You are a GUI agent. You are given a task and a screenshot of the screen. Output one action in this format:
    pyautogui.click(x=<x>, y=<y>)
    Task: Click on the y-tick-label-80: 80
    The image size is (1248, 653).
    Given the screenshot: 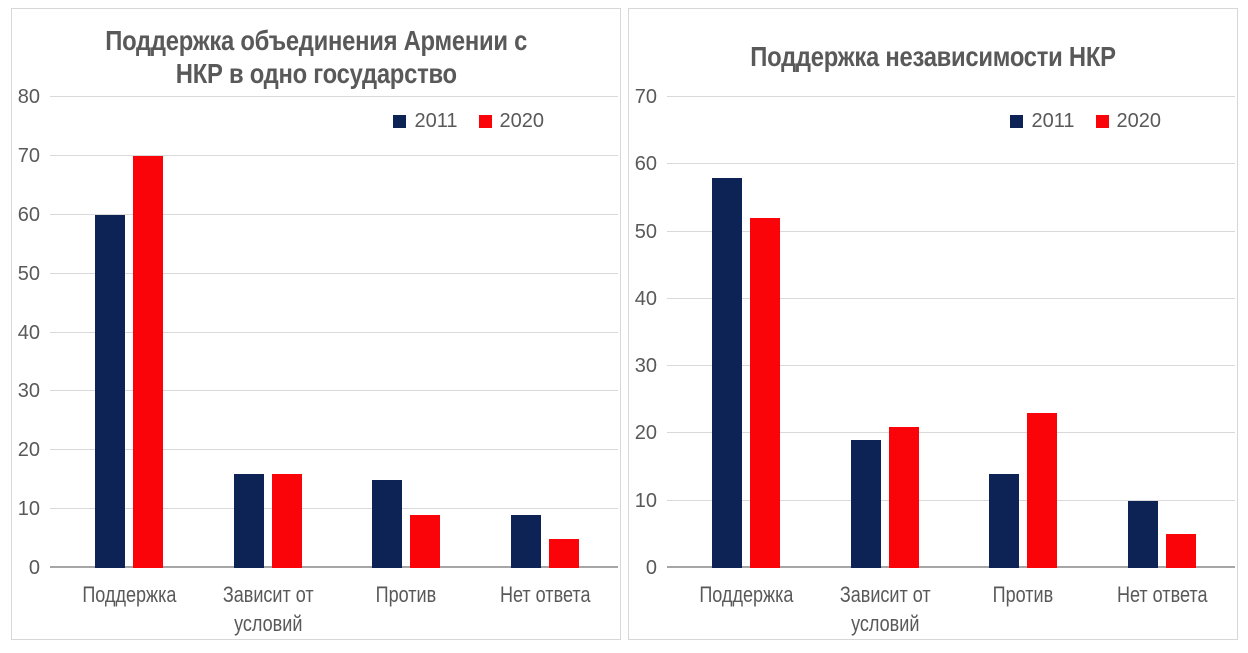 What is the action you would take?
    pyautogui.click(x=28, y=97)
    